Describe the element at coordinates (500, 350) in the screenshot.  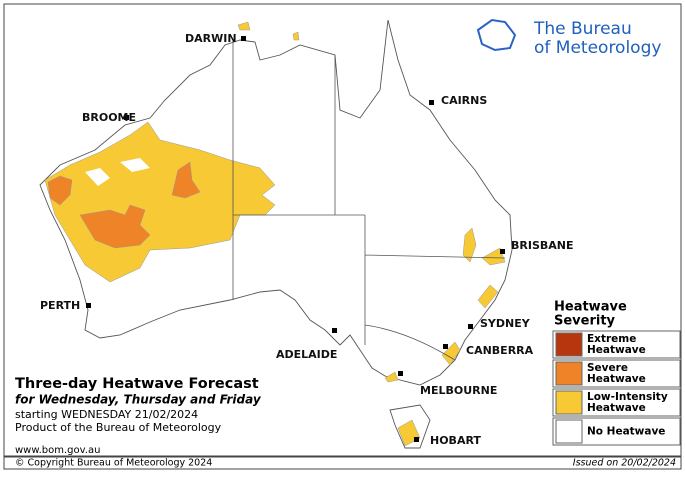
I see `city-label: CANBERRA` at that location.